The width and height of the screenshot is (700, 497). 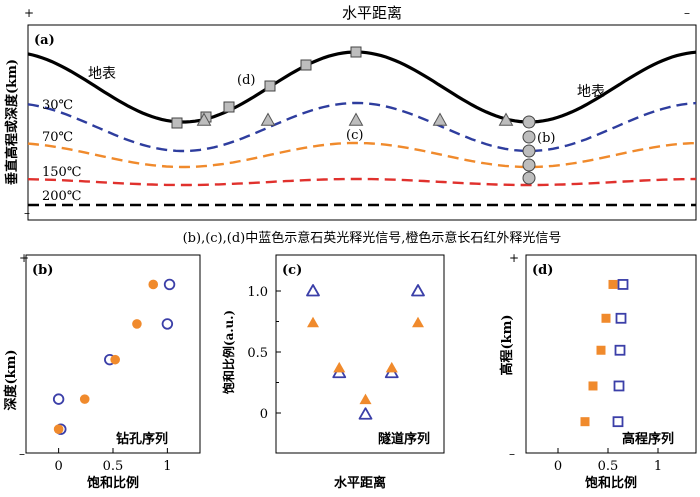 What do you see at coordinates (27, 213) in the screenshot?
I see `minus-bottom-left: –` at bounding box center [27, 213].